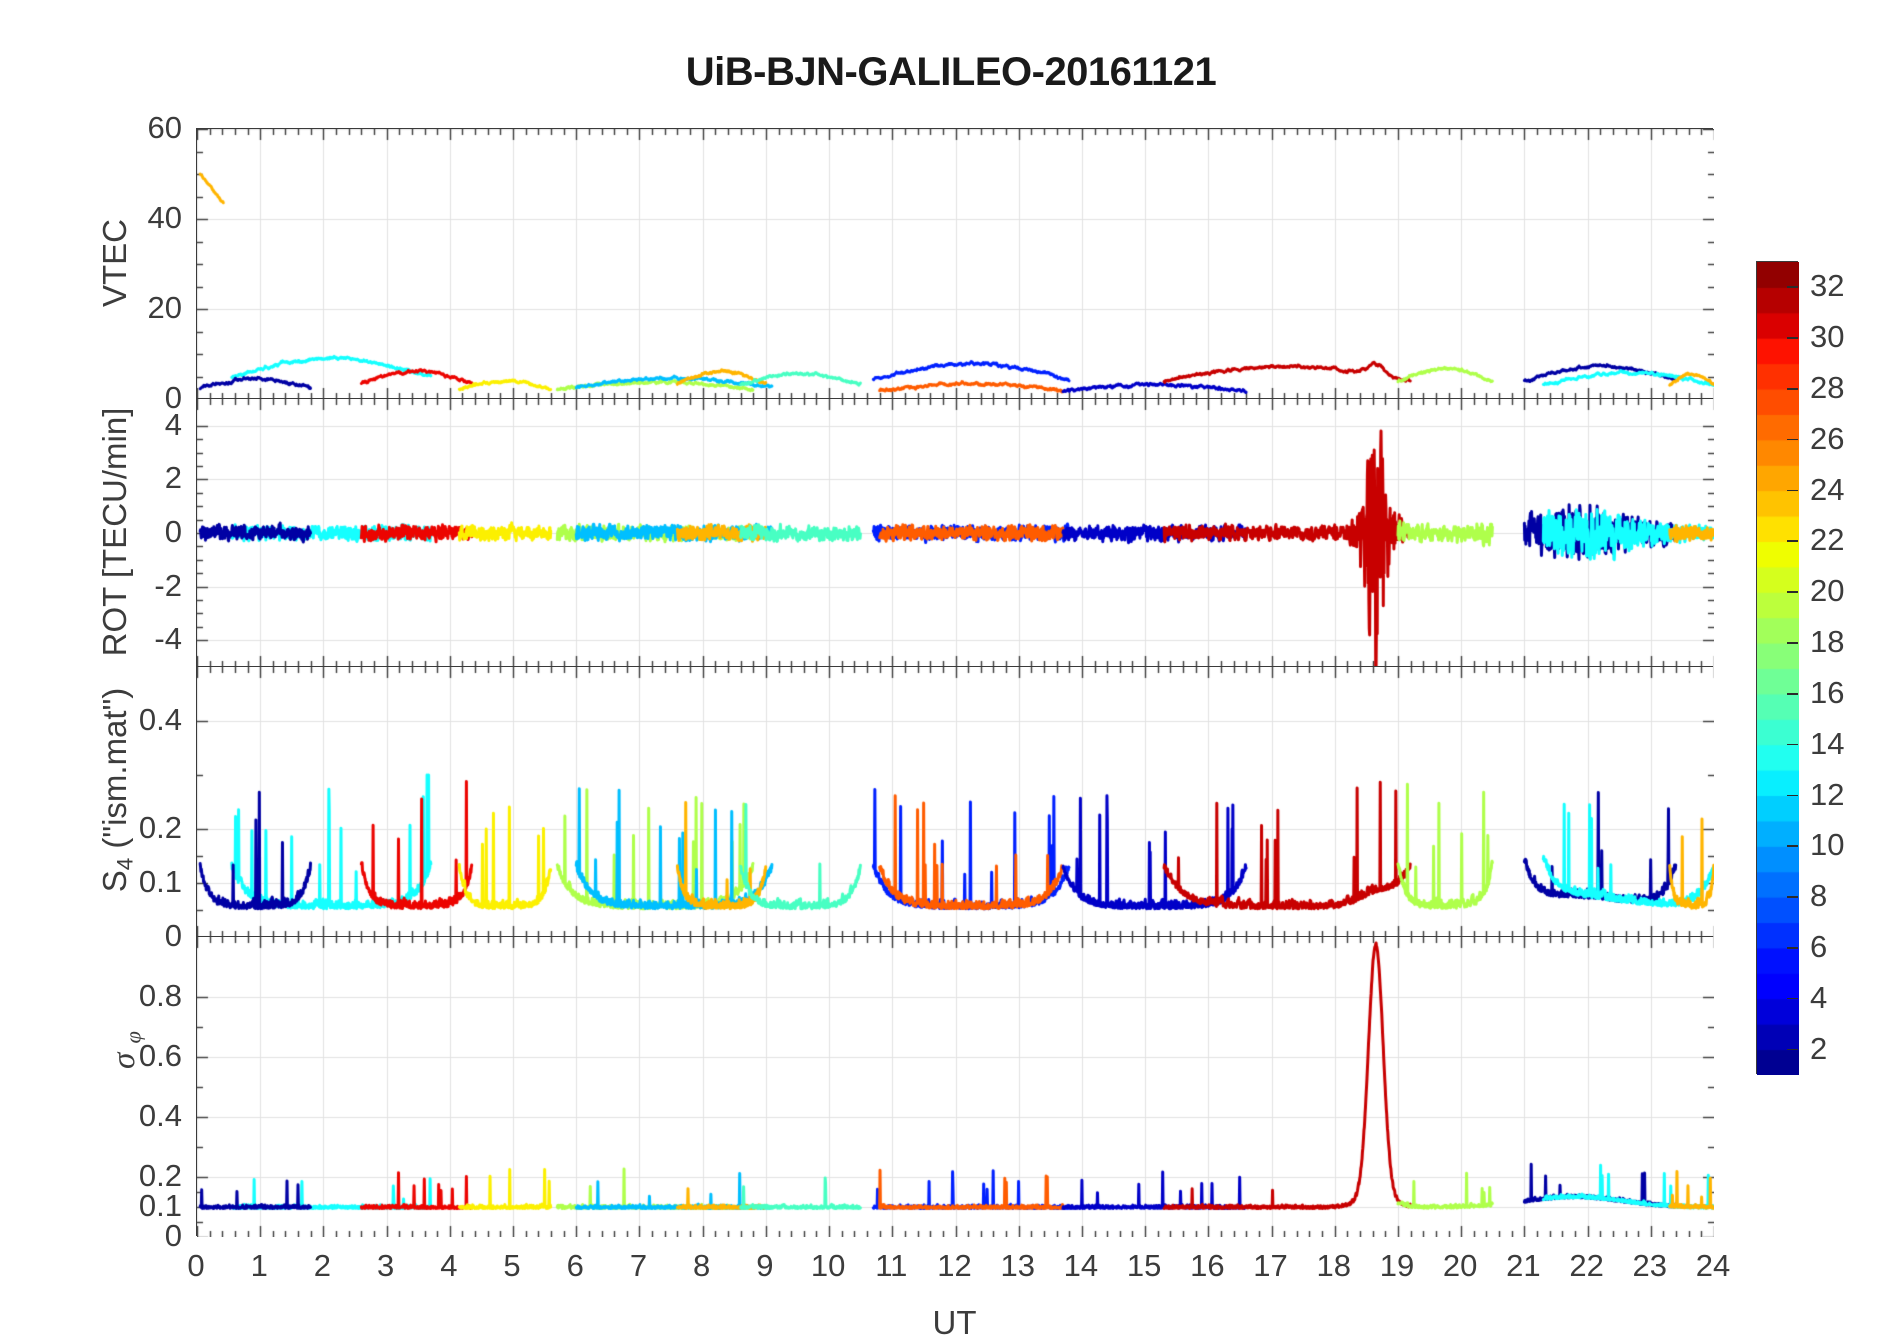  What do you see at coordinates (168, 639) in the screenshot?
I see `ytick-rot-0: -4` at bounding box center [168, 639].